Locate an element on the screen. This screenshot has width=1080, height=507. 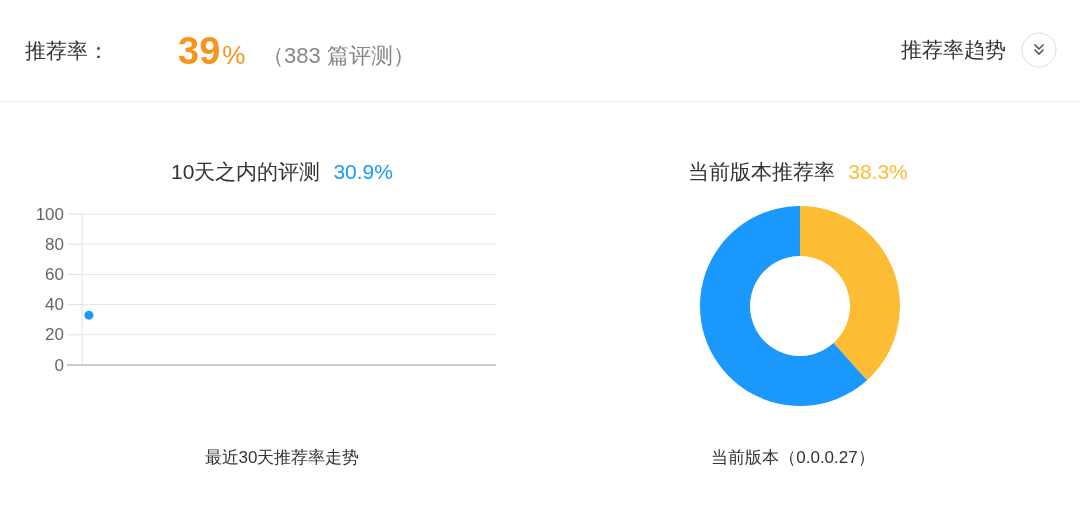
y-tick-label: 60 is located at coordinates (54, 274).